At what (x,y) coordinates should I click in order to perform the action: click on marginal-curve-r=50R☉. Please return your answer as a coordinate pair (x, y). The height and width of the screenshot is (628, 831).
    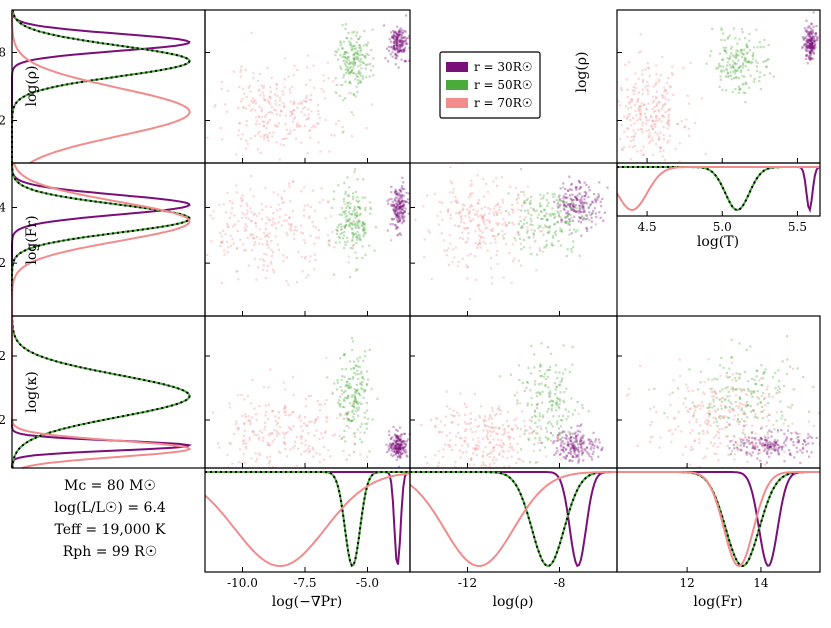
    Looking at the image, I should click on (718, 519).